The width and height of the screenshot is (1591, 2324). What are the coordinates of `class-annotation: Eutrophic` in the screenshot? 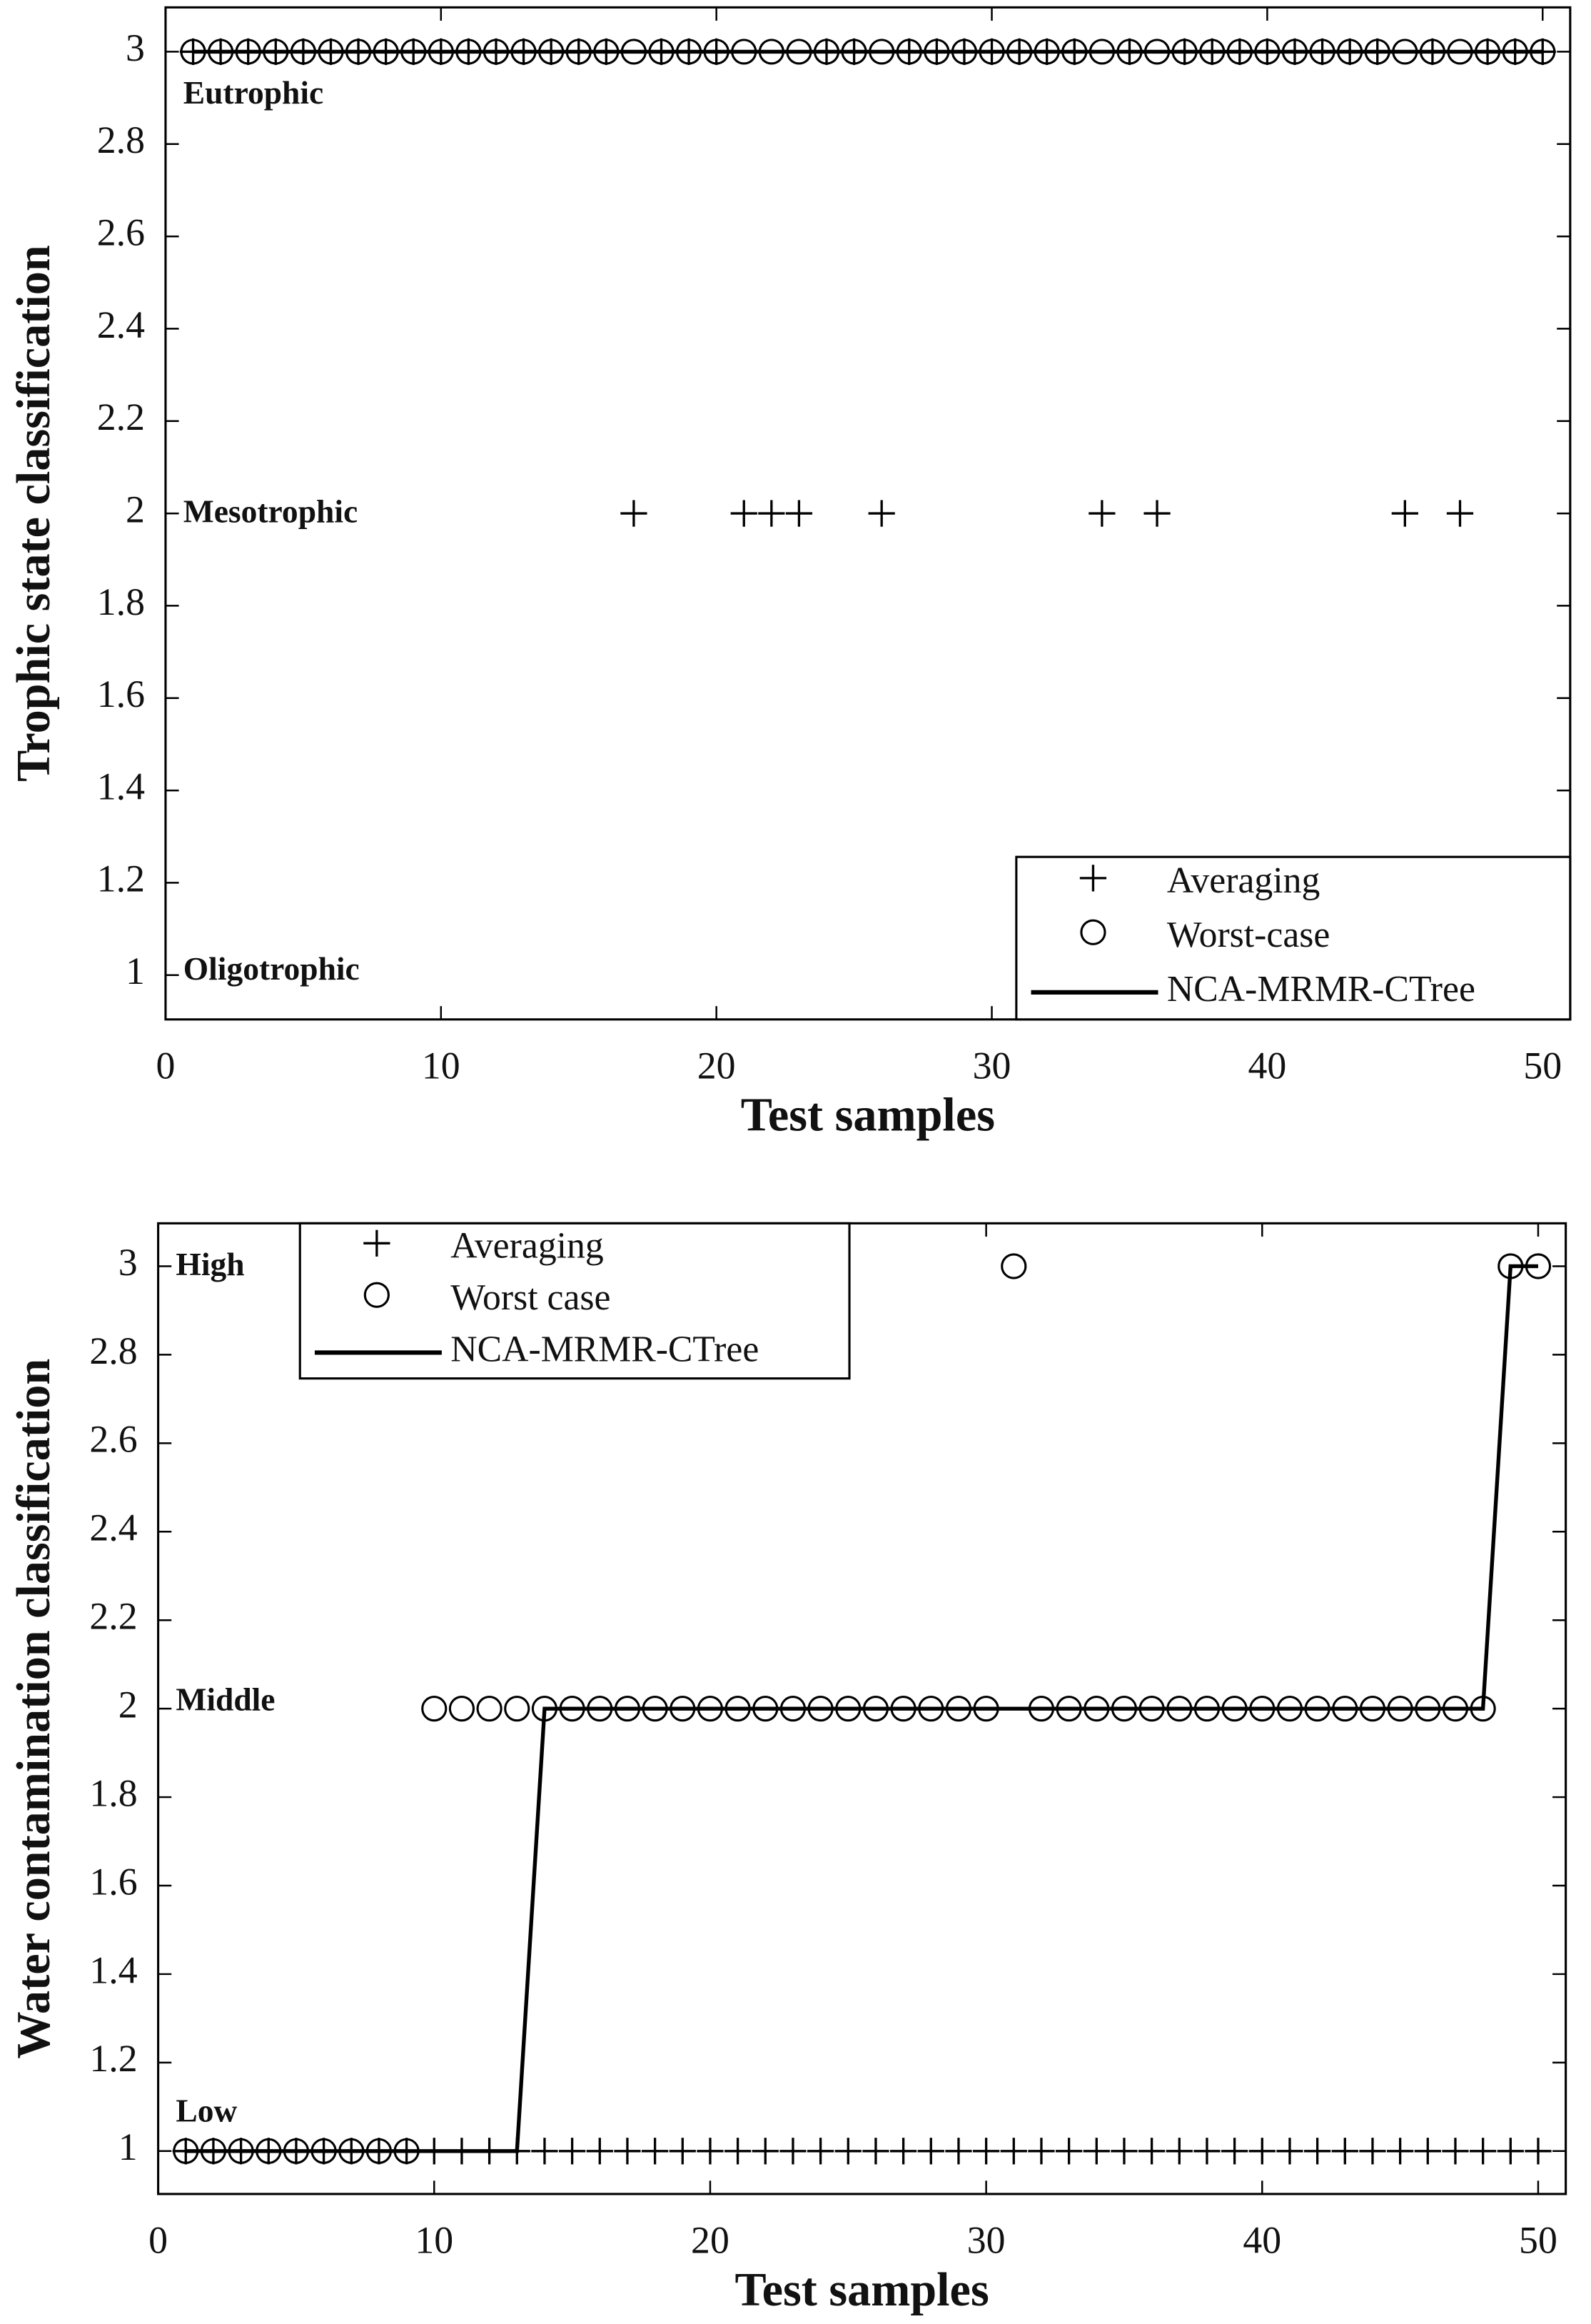 It's located at (253, 92).